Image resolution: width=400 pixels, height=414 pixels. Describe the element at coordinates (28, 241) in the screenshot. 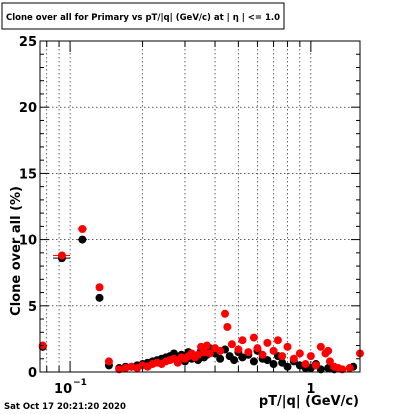

I see `y-tick-label: 10` at that location.